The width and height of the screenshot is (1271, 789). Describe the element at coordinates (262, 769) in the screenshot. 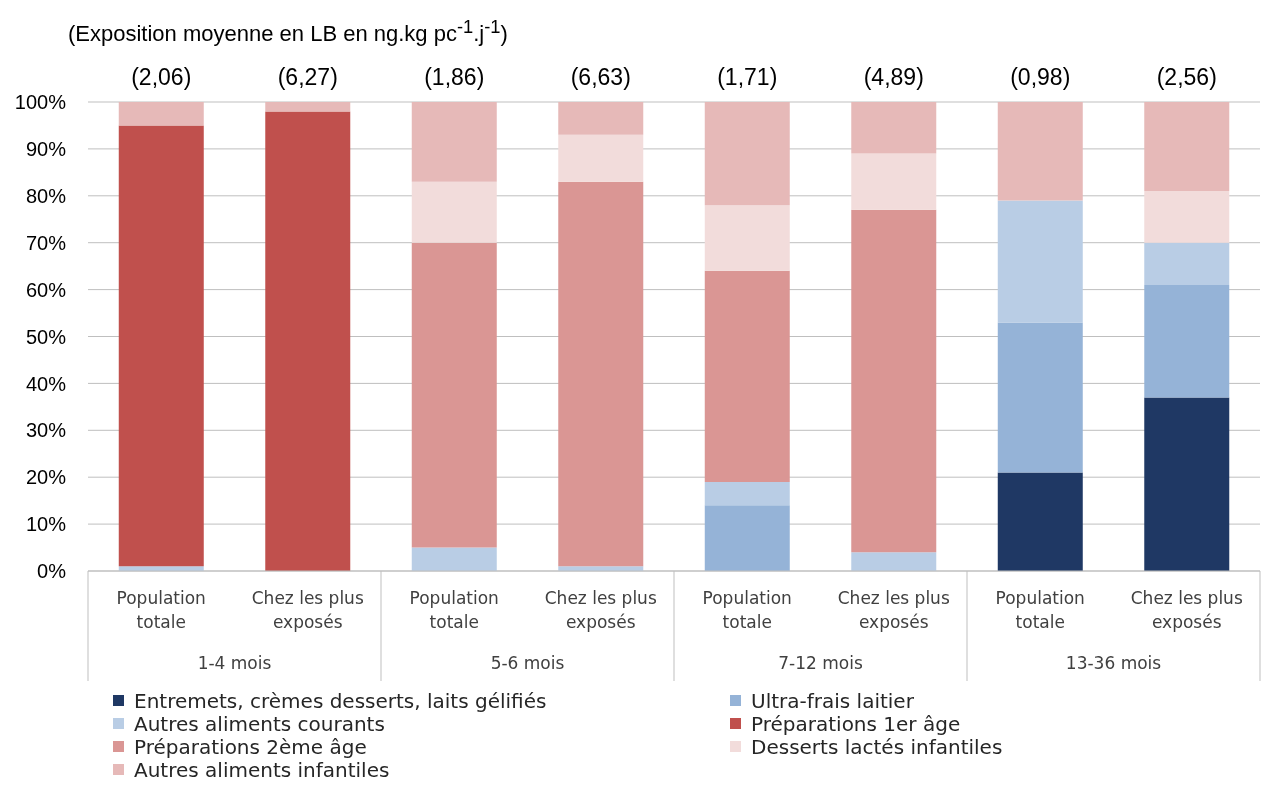

I see `legend-label: Autres aliments infantiles` at that location.